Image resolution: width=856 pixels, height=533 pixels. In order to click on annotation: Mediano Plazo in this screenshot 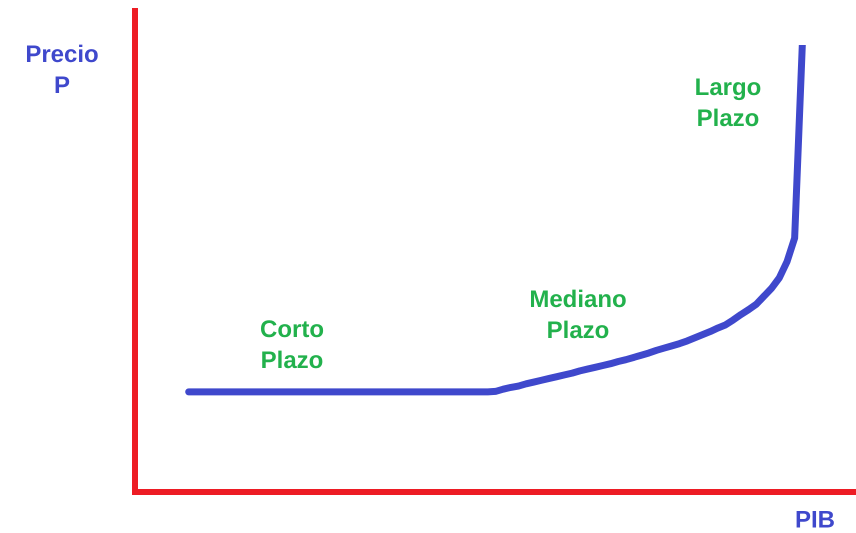, I will do `click(578, 315)`.